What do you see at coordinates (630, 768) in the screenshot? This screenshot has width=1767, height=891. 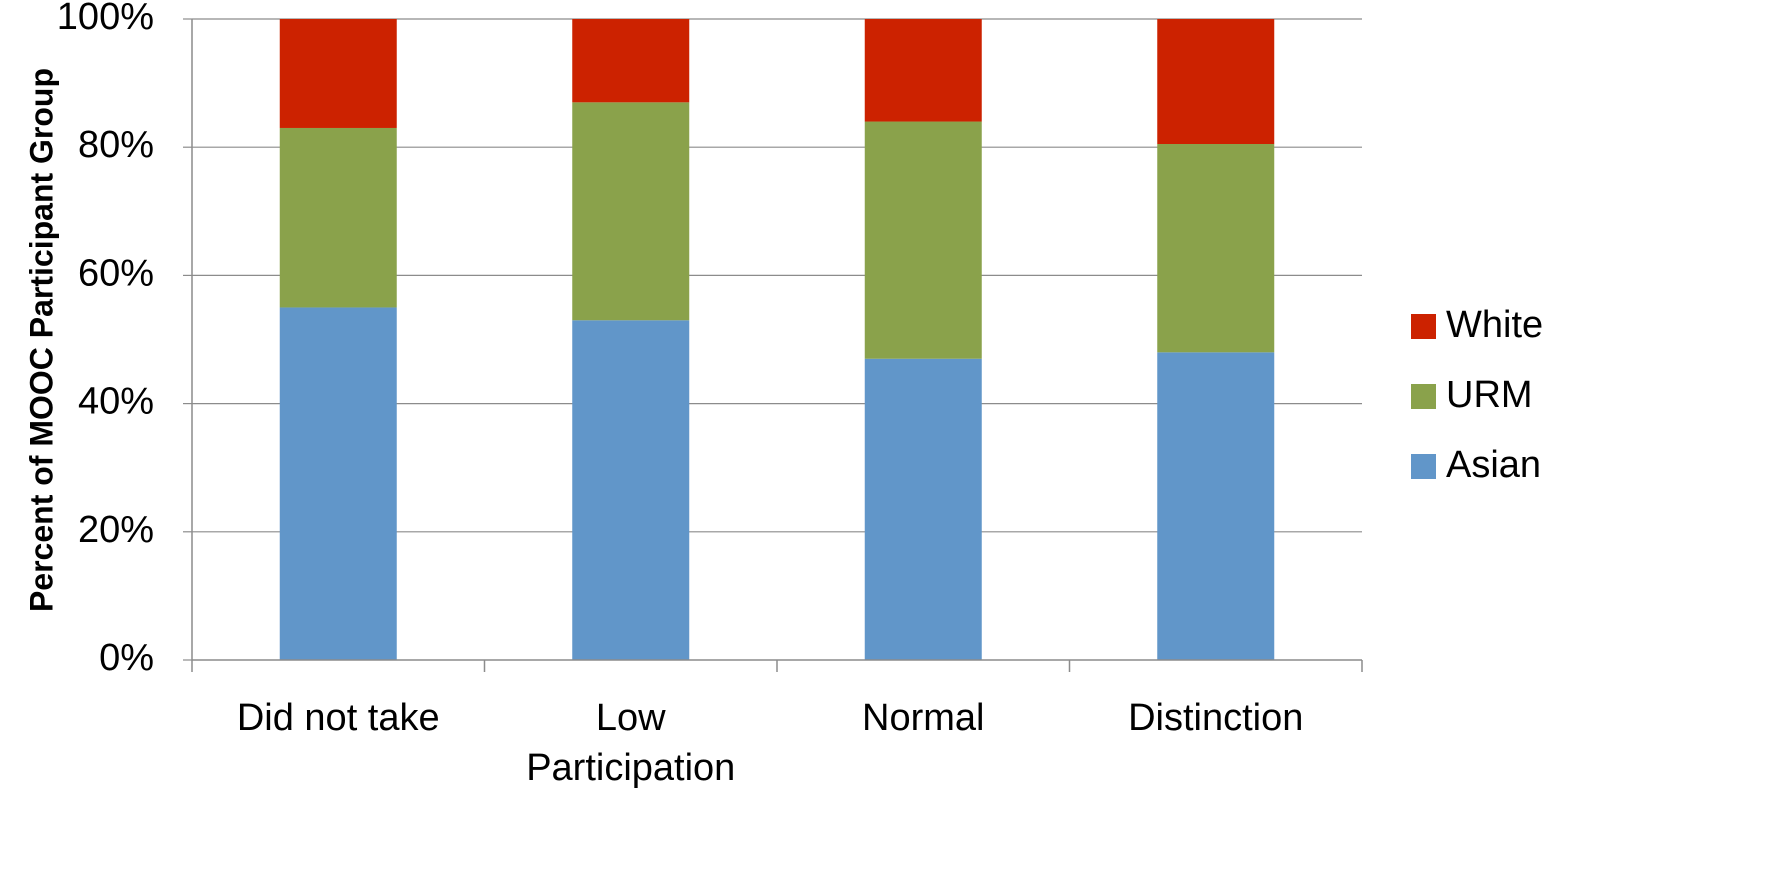 I see `x-category-label: Participation` at bounding box center [630, 768].